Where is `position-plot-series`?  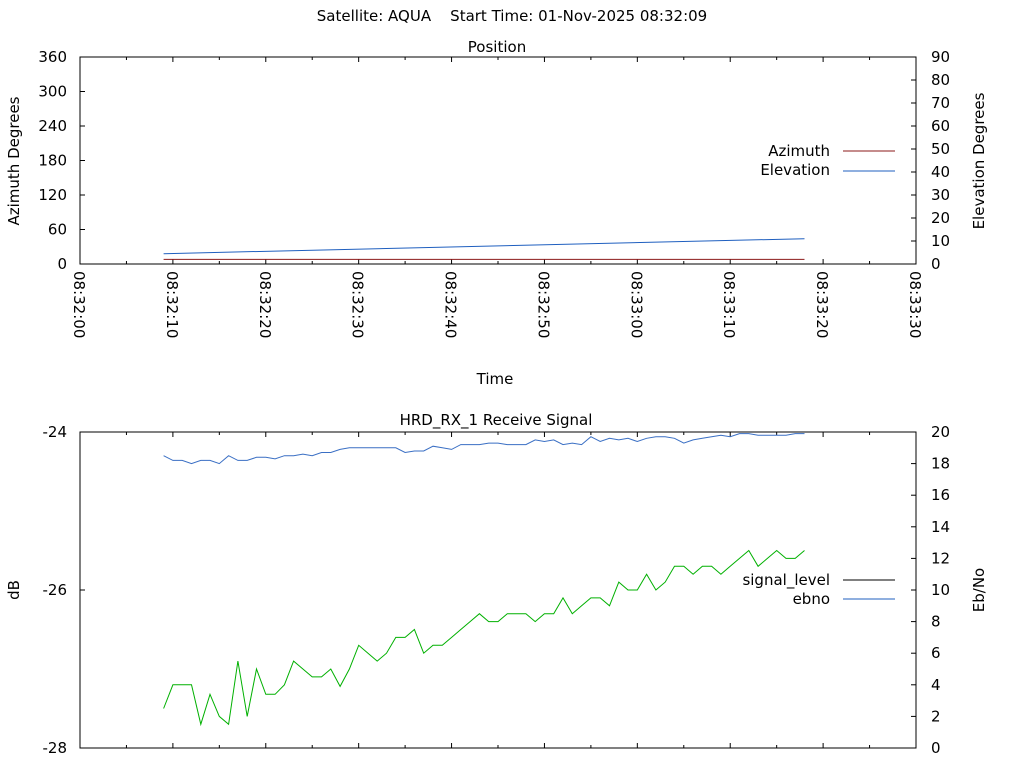
position-plot-series is located at coordinates (484, 249).